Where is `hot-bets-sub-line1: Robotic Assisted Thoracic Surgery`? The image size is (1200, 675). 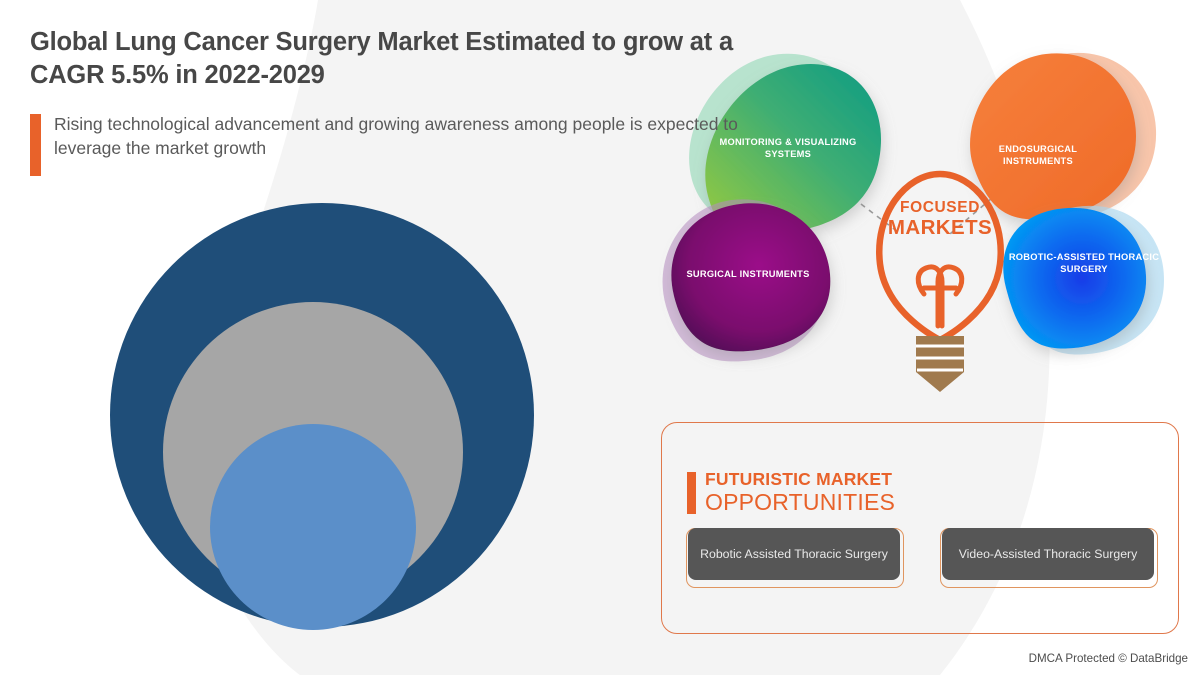 hot-bets-sub-line1: Robotic Assisted Thoracic Surgery is located at coordinates (315, 532).